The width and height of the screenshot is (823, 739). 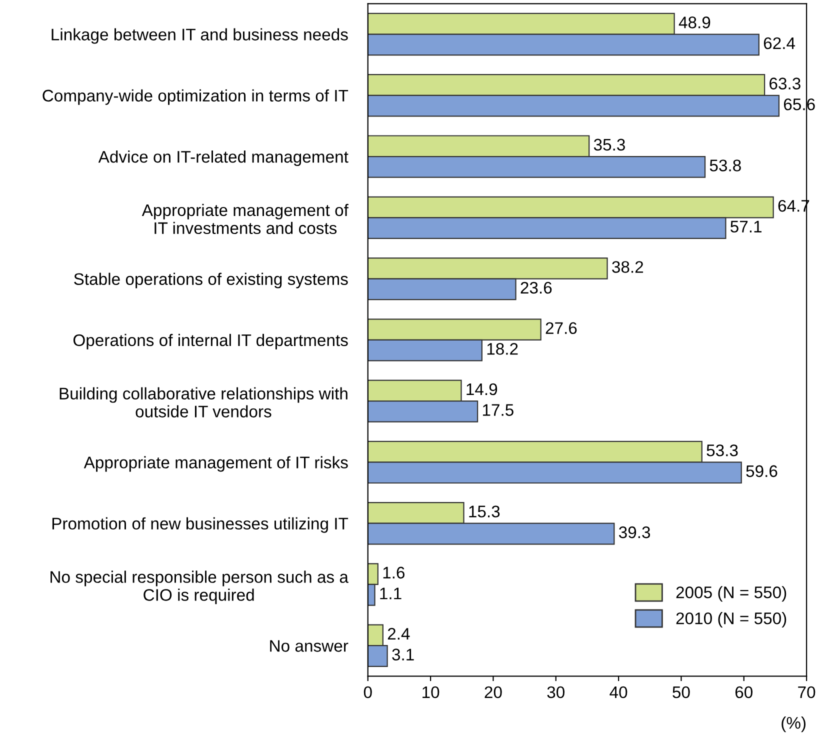 What do you see at coordinates (200, 525) in the screenshot?
I see `y-tick-label: Promotion of new businesses utilizing IT` at bounding box center [200, 525].